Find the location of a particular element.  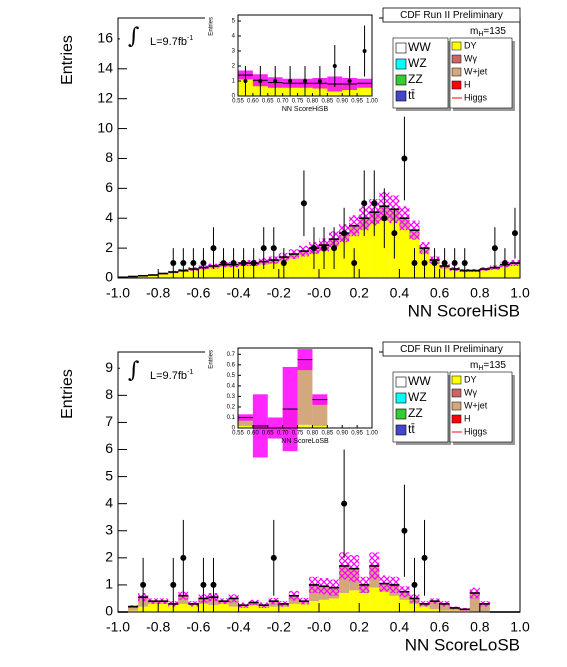

lumi-value: L=9.7fb is located at coordinates (168, 376).